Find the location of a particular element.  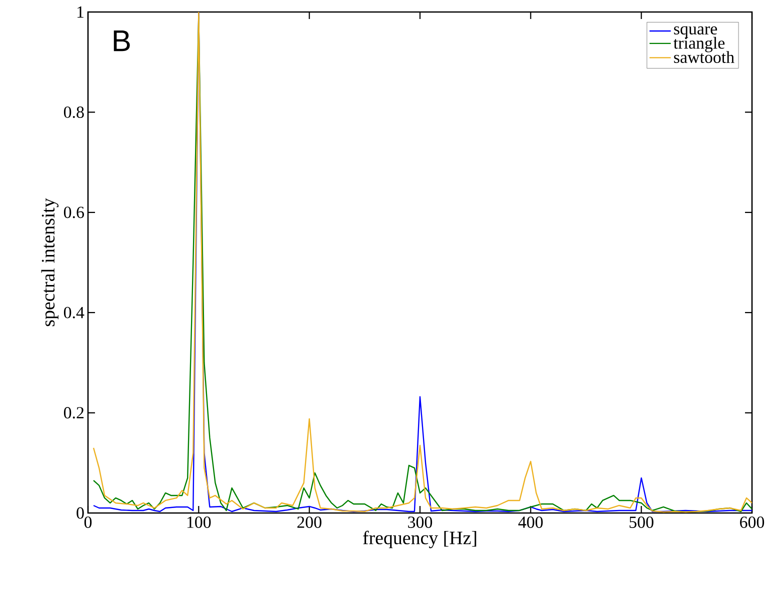

x-tick-label: 0 is located at coordinates (88, 522).